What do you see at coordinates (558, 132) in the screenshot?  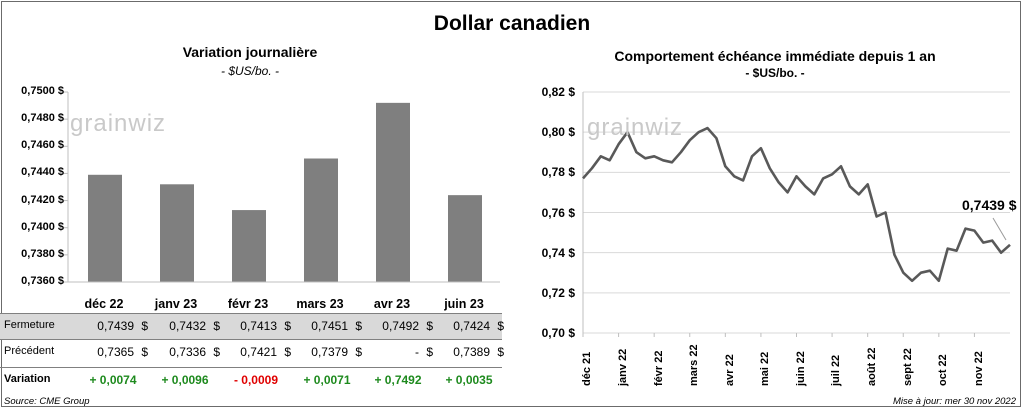 I see `y-tick-label: 0,80 $` at bounding box center [558, 132].